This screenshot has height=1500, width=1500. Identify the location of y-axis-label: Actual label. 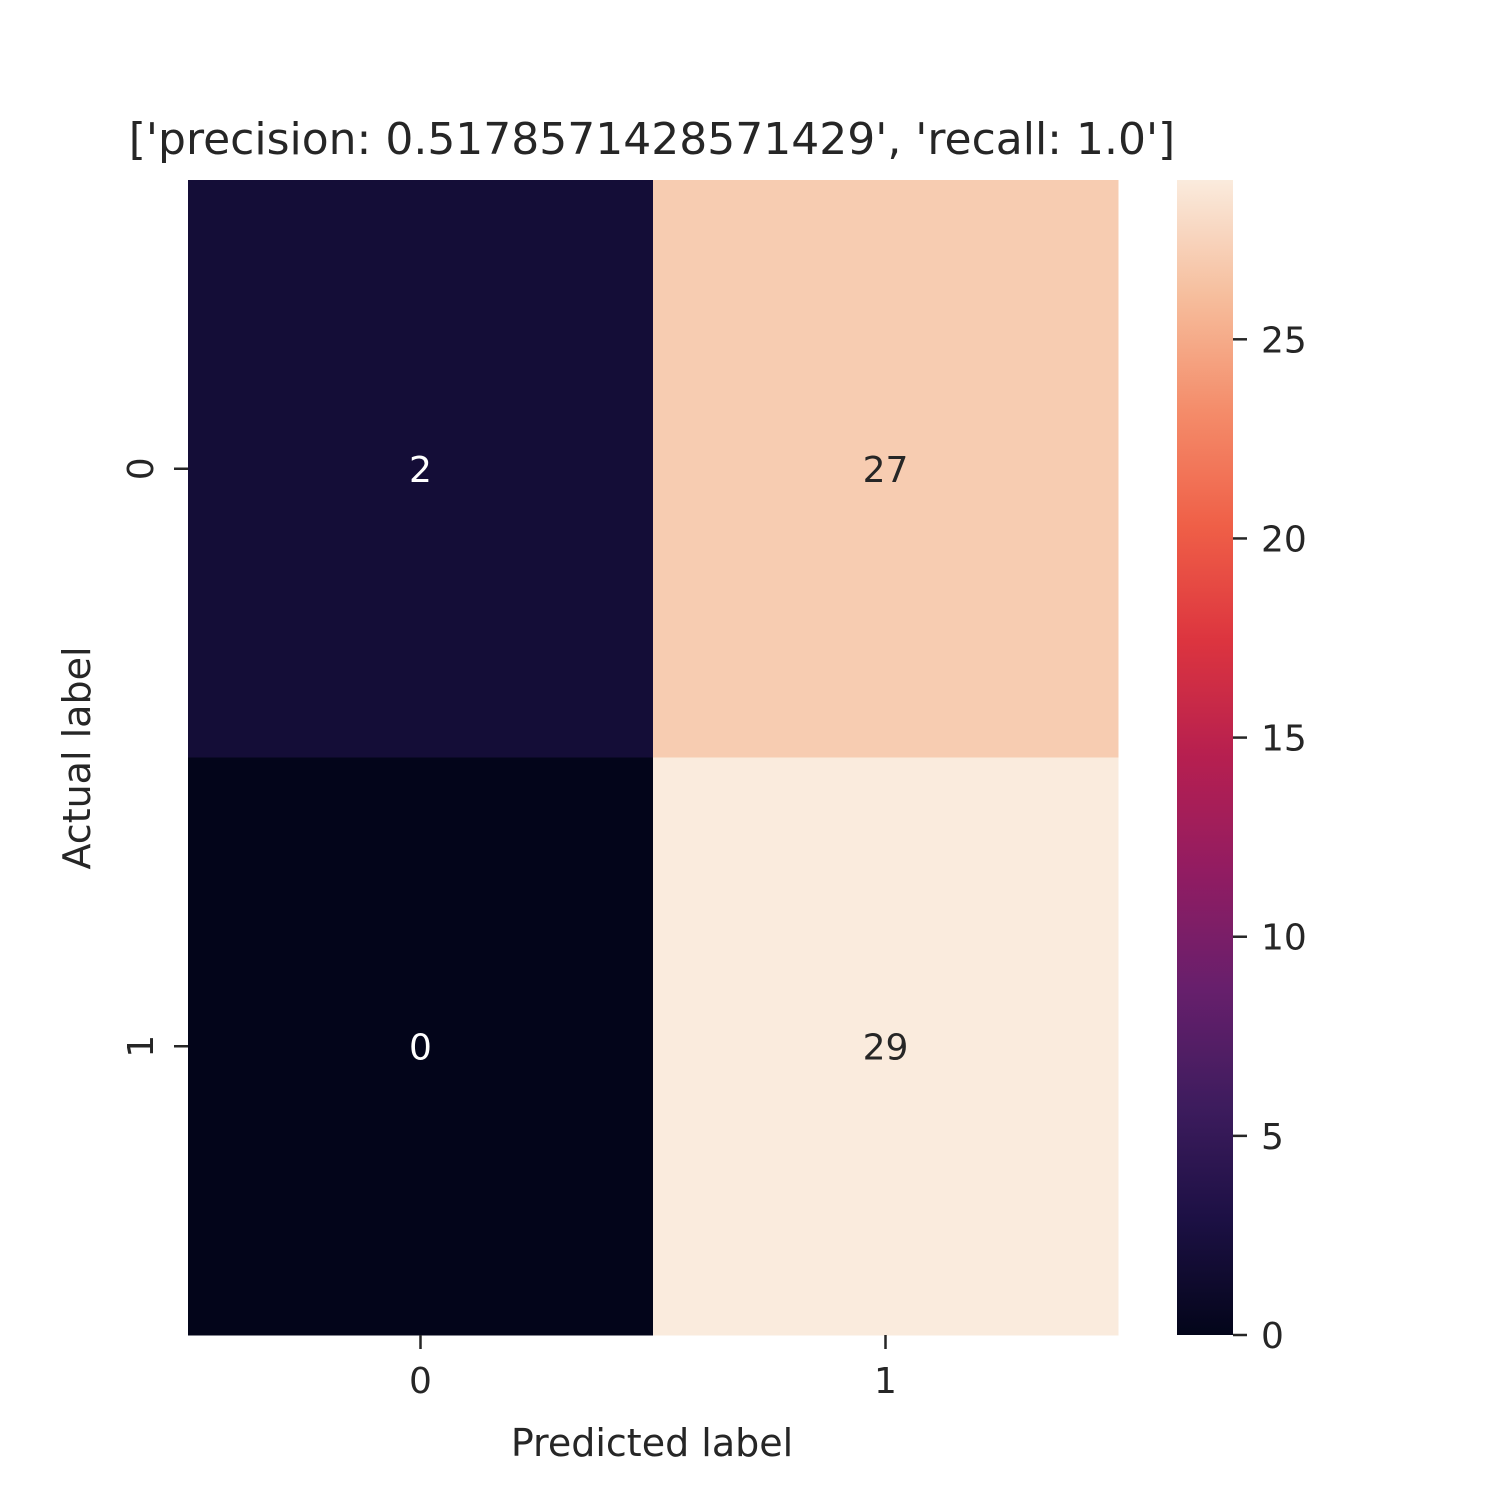
(77, 757).